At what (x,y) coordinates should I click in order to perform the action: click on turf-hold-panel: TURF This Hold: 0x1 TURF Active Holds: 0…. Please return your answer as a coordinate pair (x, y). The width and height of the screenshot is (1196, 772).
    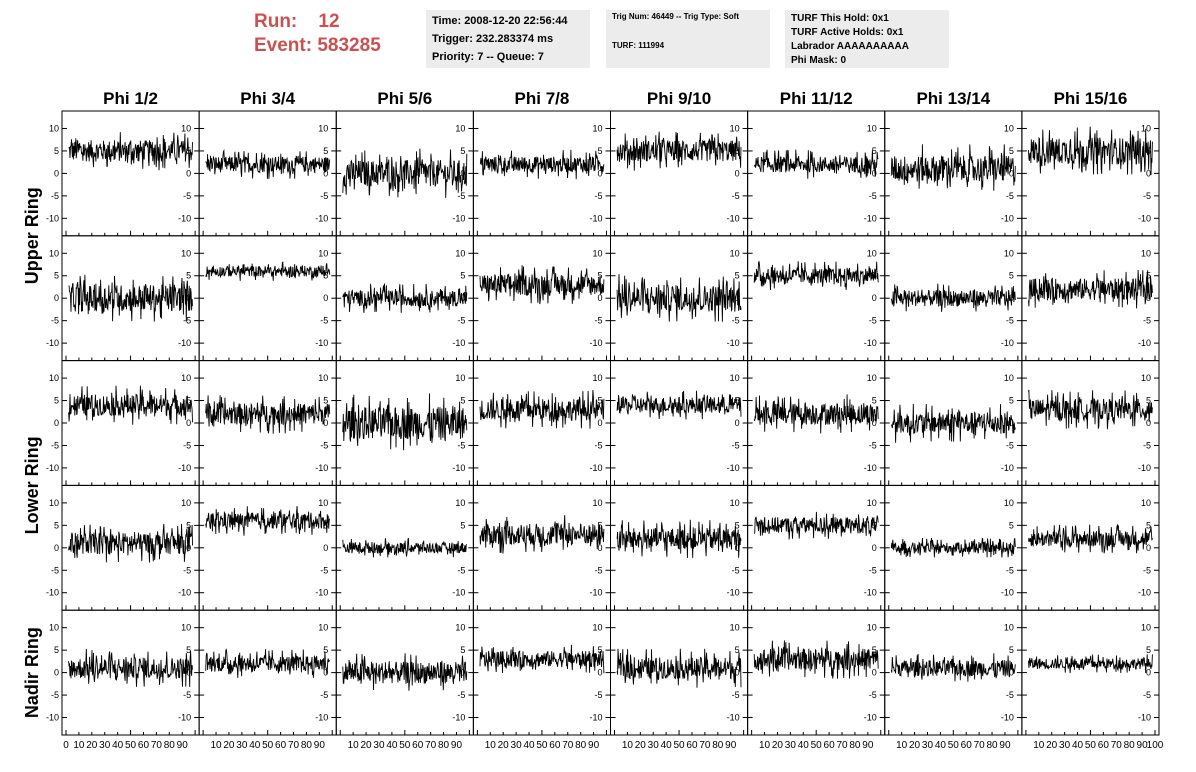
    Looking at the image, I should click on (867, 39).